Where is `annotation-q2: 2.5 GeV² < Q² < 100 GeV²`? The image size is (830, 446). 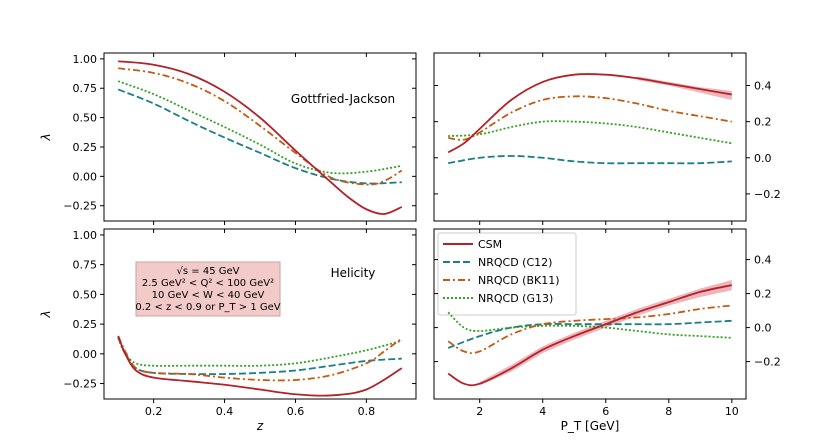 annotation-q2: 2.5 GeV² < Q² < 100 GeV² is located at coordinates (208, 283).